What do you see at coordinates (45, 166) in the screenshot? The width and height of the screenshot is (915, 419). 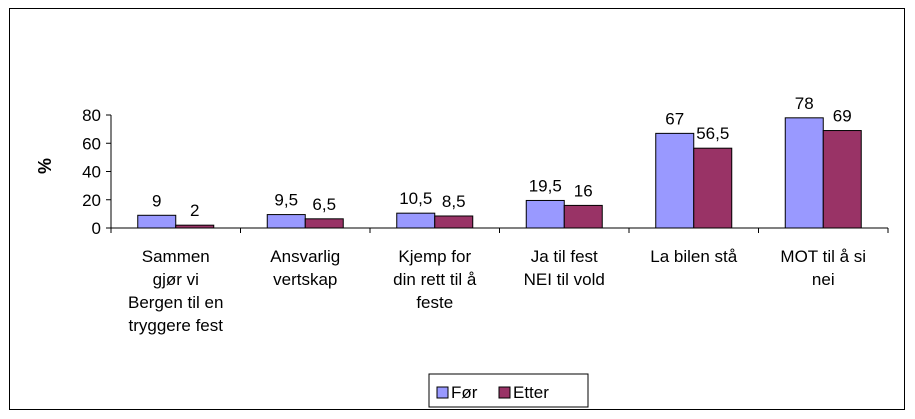 I see `y-axis-title: %` at bounding box center [45, 166].